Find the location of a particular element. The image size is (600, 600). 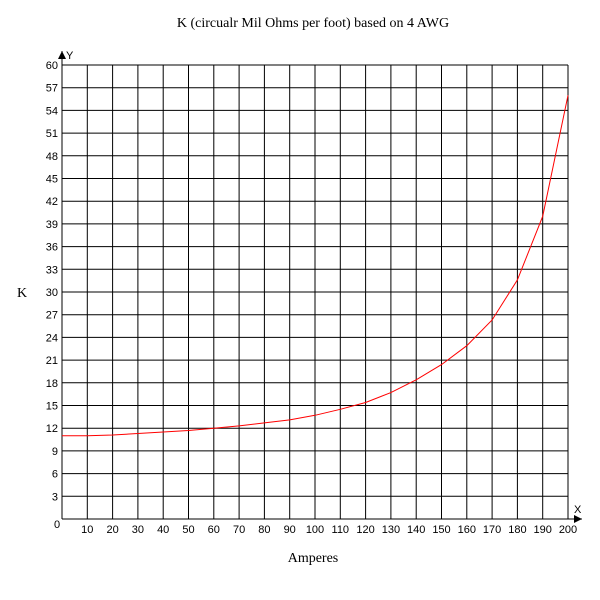

x-tick-label: 50 is located at coordinates (188, 530).